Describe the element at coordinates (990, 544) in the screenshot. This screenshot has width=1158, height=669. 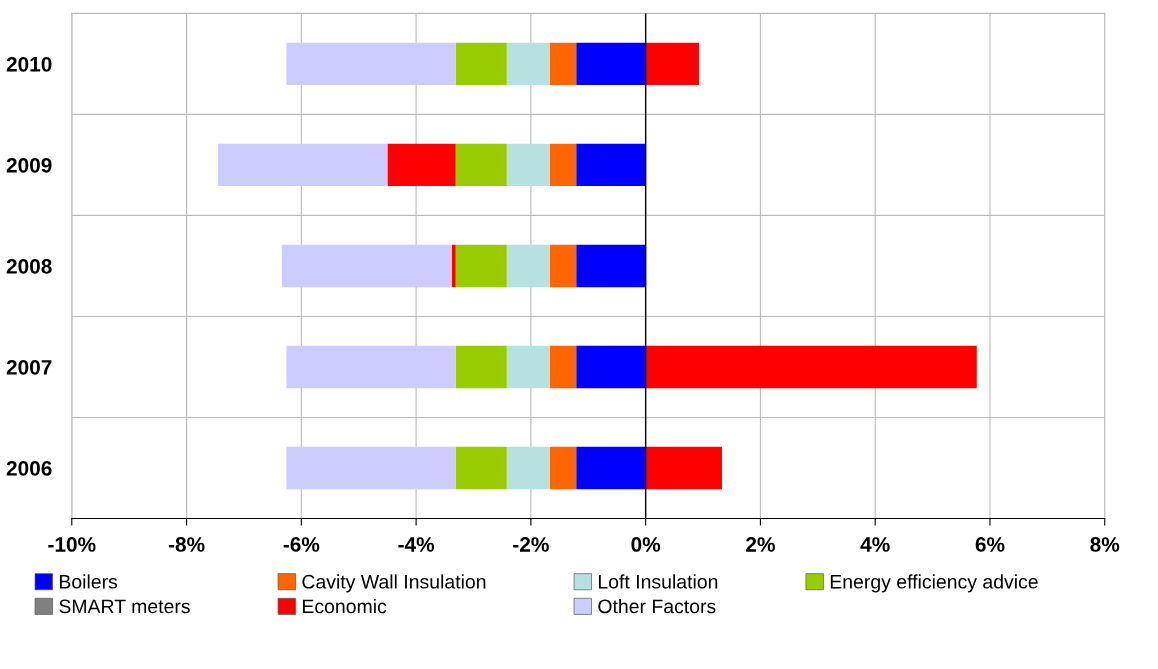
I see `x-tick-label: 6%` at that location.